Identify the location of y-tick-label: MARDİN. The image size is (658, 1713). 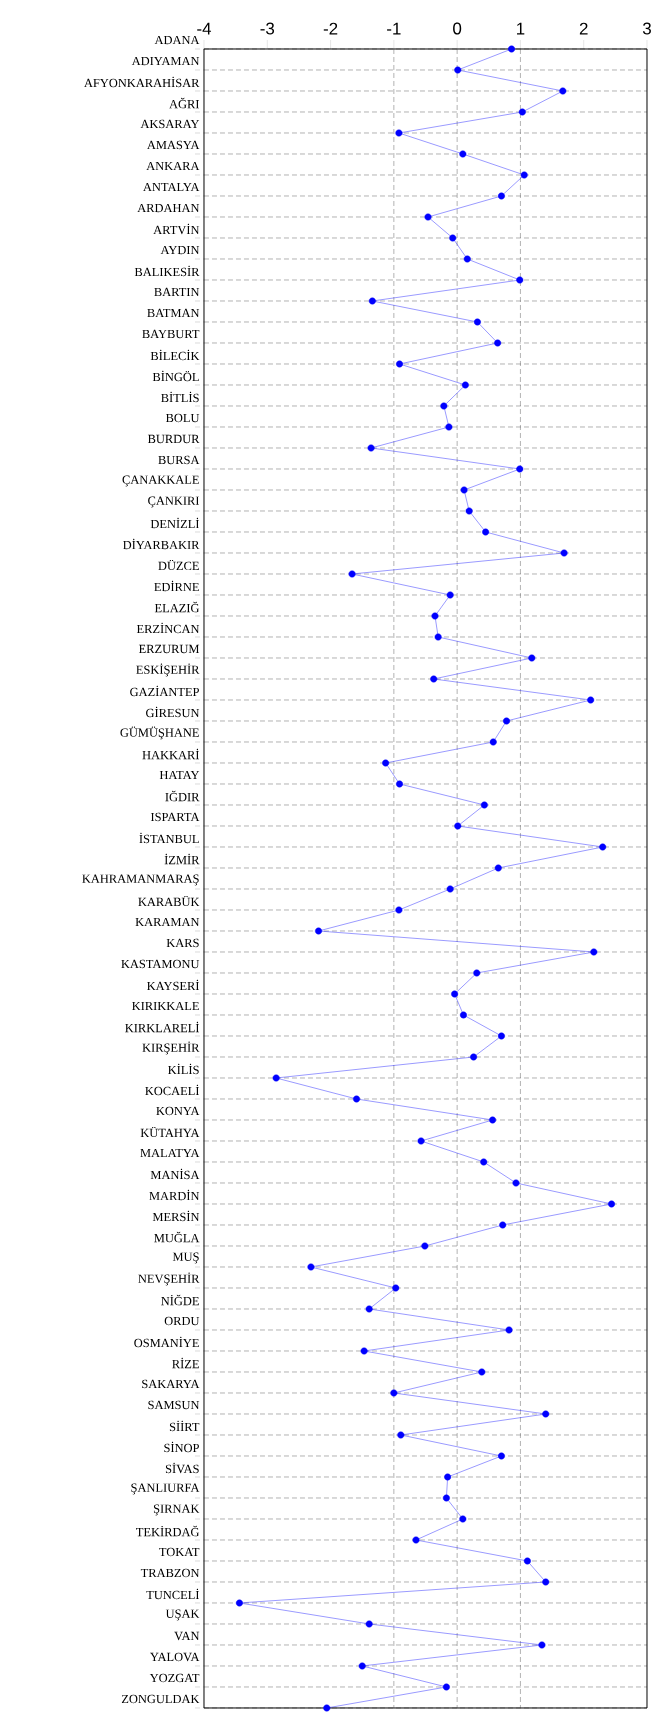
(174, 1195).